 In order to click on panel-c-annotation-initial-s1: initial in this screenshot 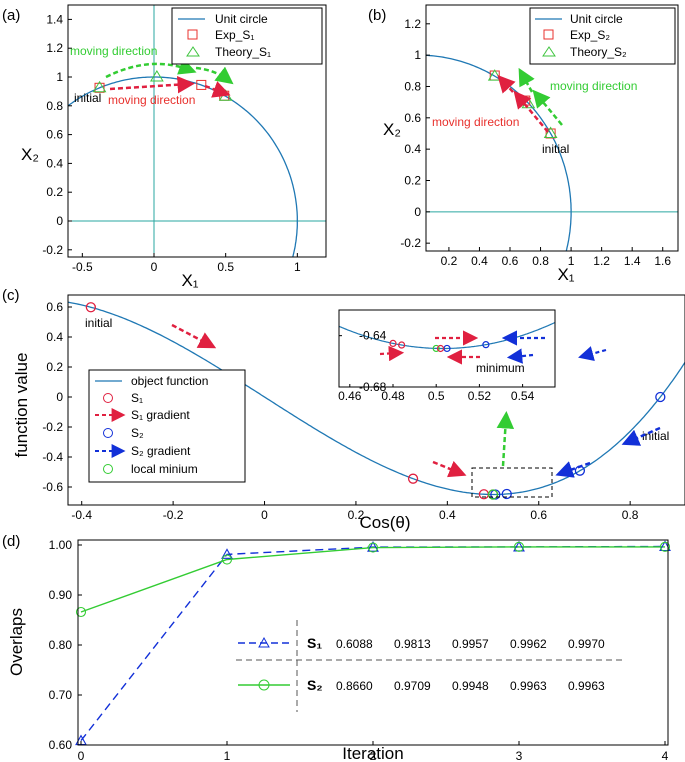, I will do `click(98, 323)`.